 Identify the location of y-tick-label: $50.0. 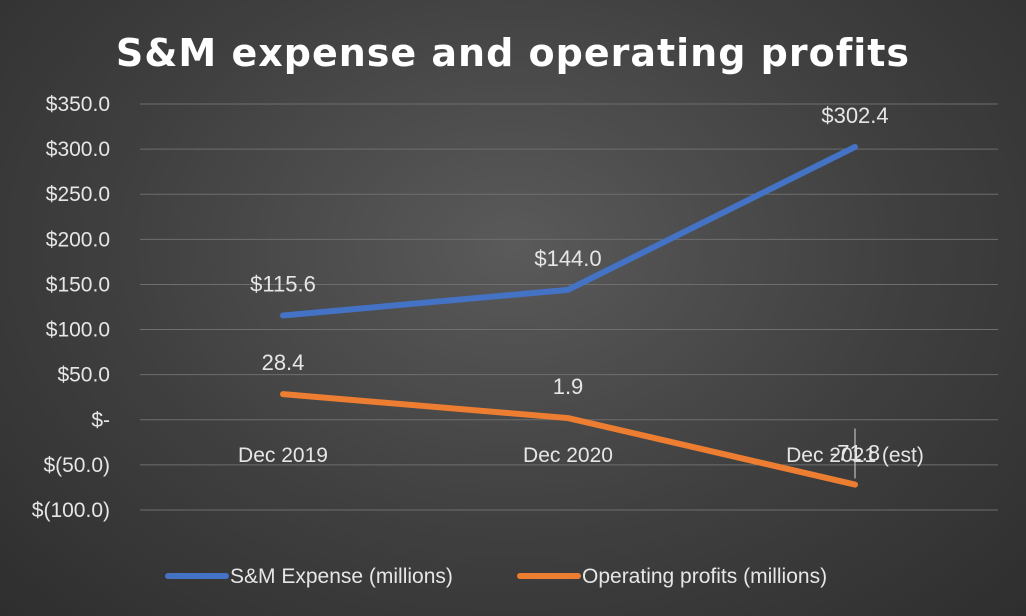
(83, 375).